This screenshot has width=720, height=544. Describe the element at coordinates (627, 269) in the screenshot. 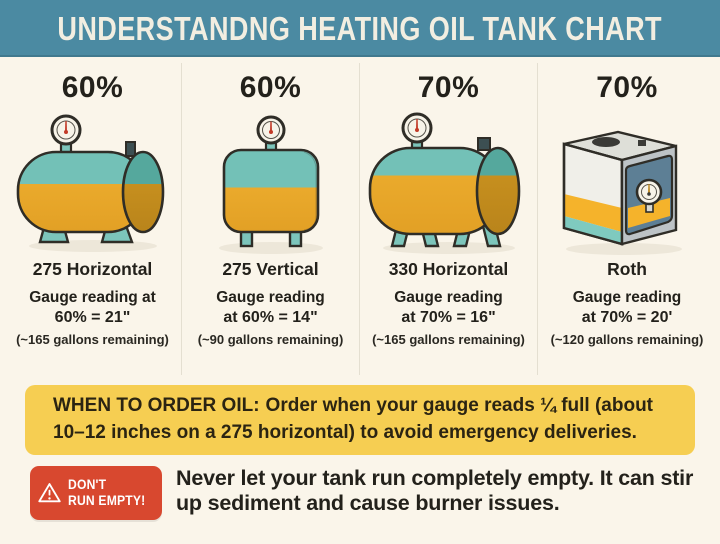

I see `tank-name: Roth` at that location.